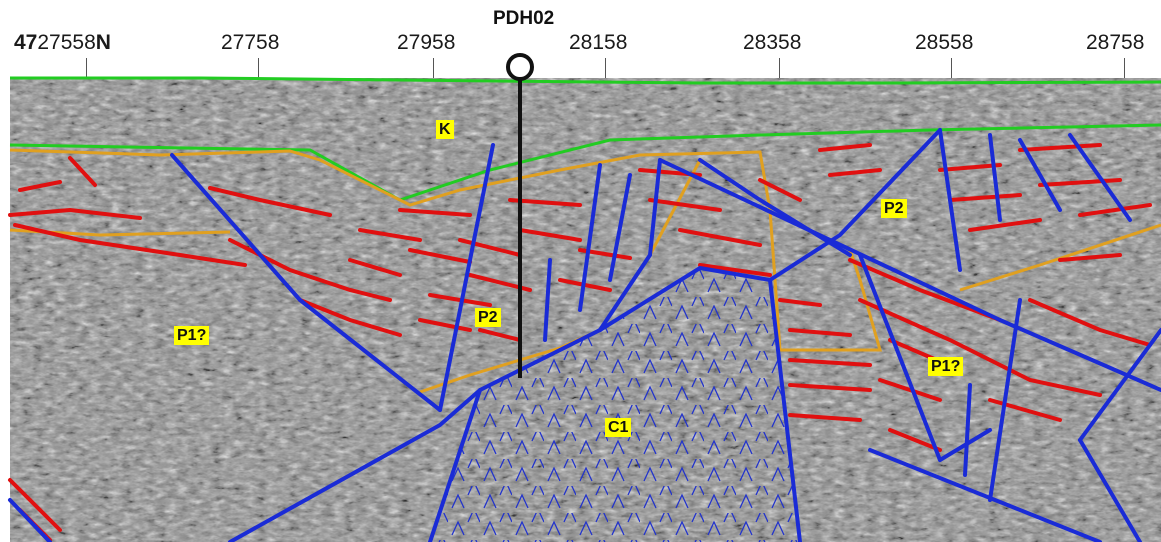 This screenshot has height=542, width=1161. Describe the element at coordinates (618, 427) in the screenshot. I see `unit-label-c1: C1` at that location.